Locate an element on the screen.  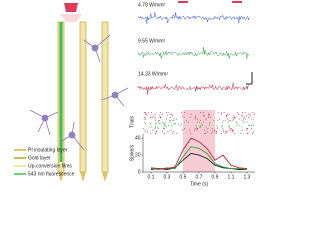
x-tick-label: 0.3 is located at coordinates (167, 177).